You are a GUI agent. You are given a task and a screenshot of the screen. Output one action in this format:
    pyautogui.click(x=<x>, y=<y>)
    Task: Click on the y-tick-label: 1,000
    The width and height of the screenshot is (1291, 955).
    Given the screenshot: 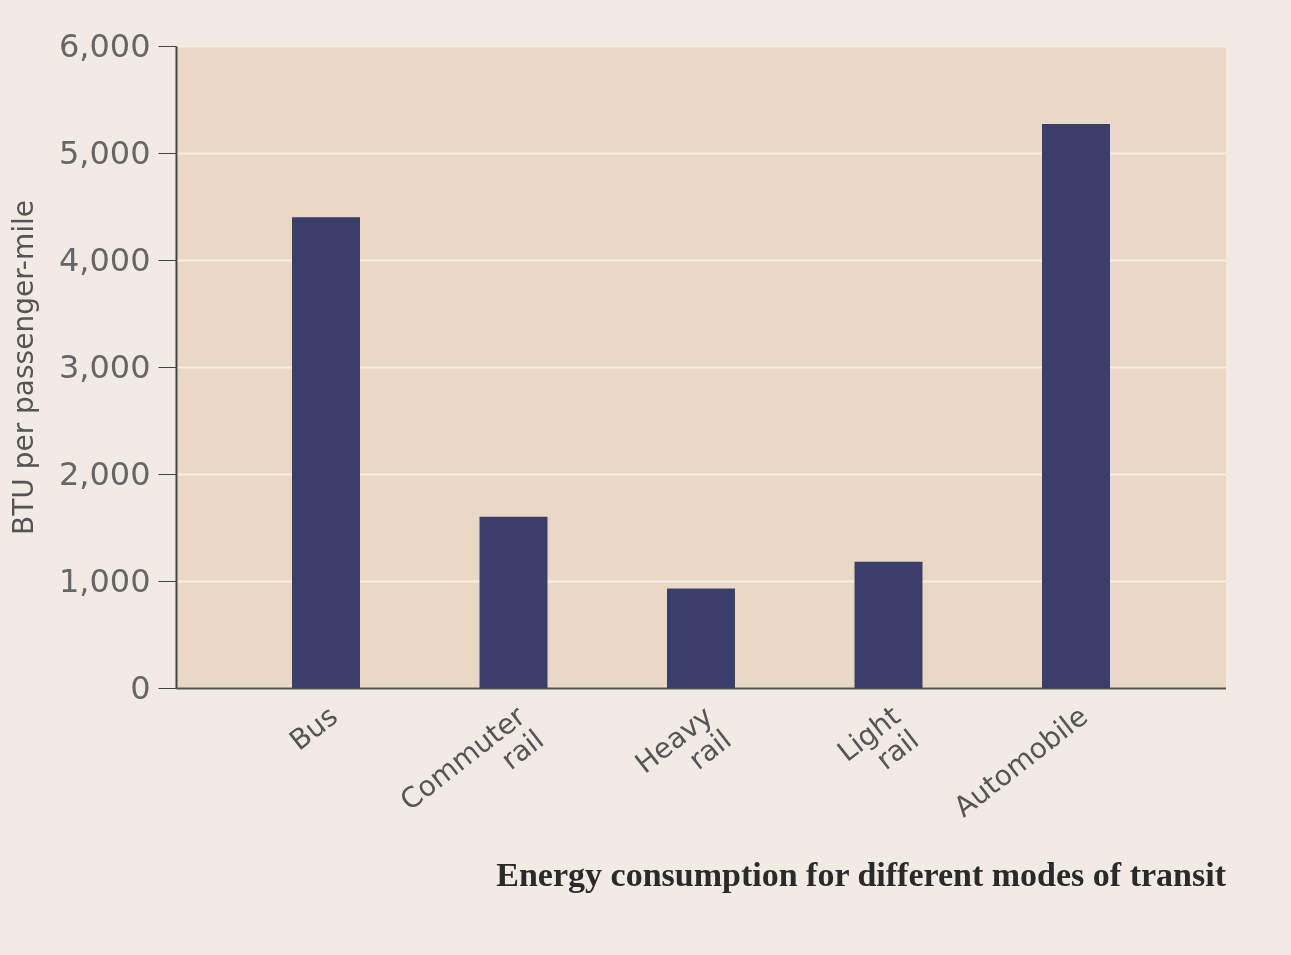 What is the action you would take?
    pyautogui.click(x=104, y=580)
    